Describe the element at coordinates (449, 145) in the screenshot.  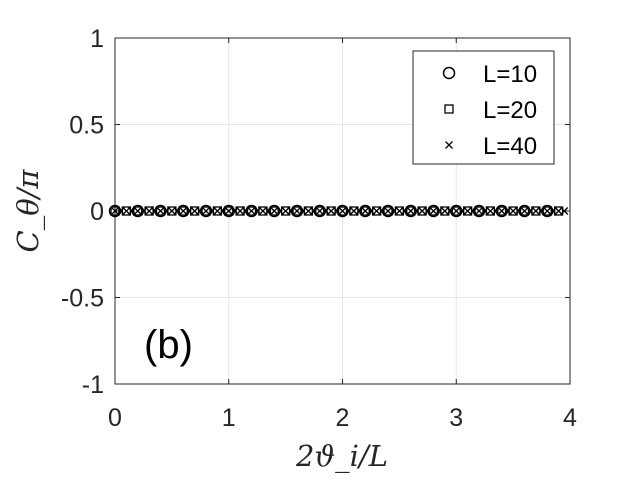
I see `legend-marker-x` at that location.